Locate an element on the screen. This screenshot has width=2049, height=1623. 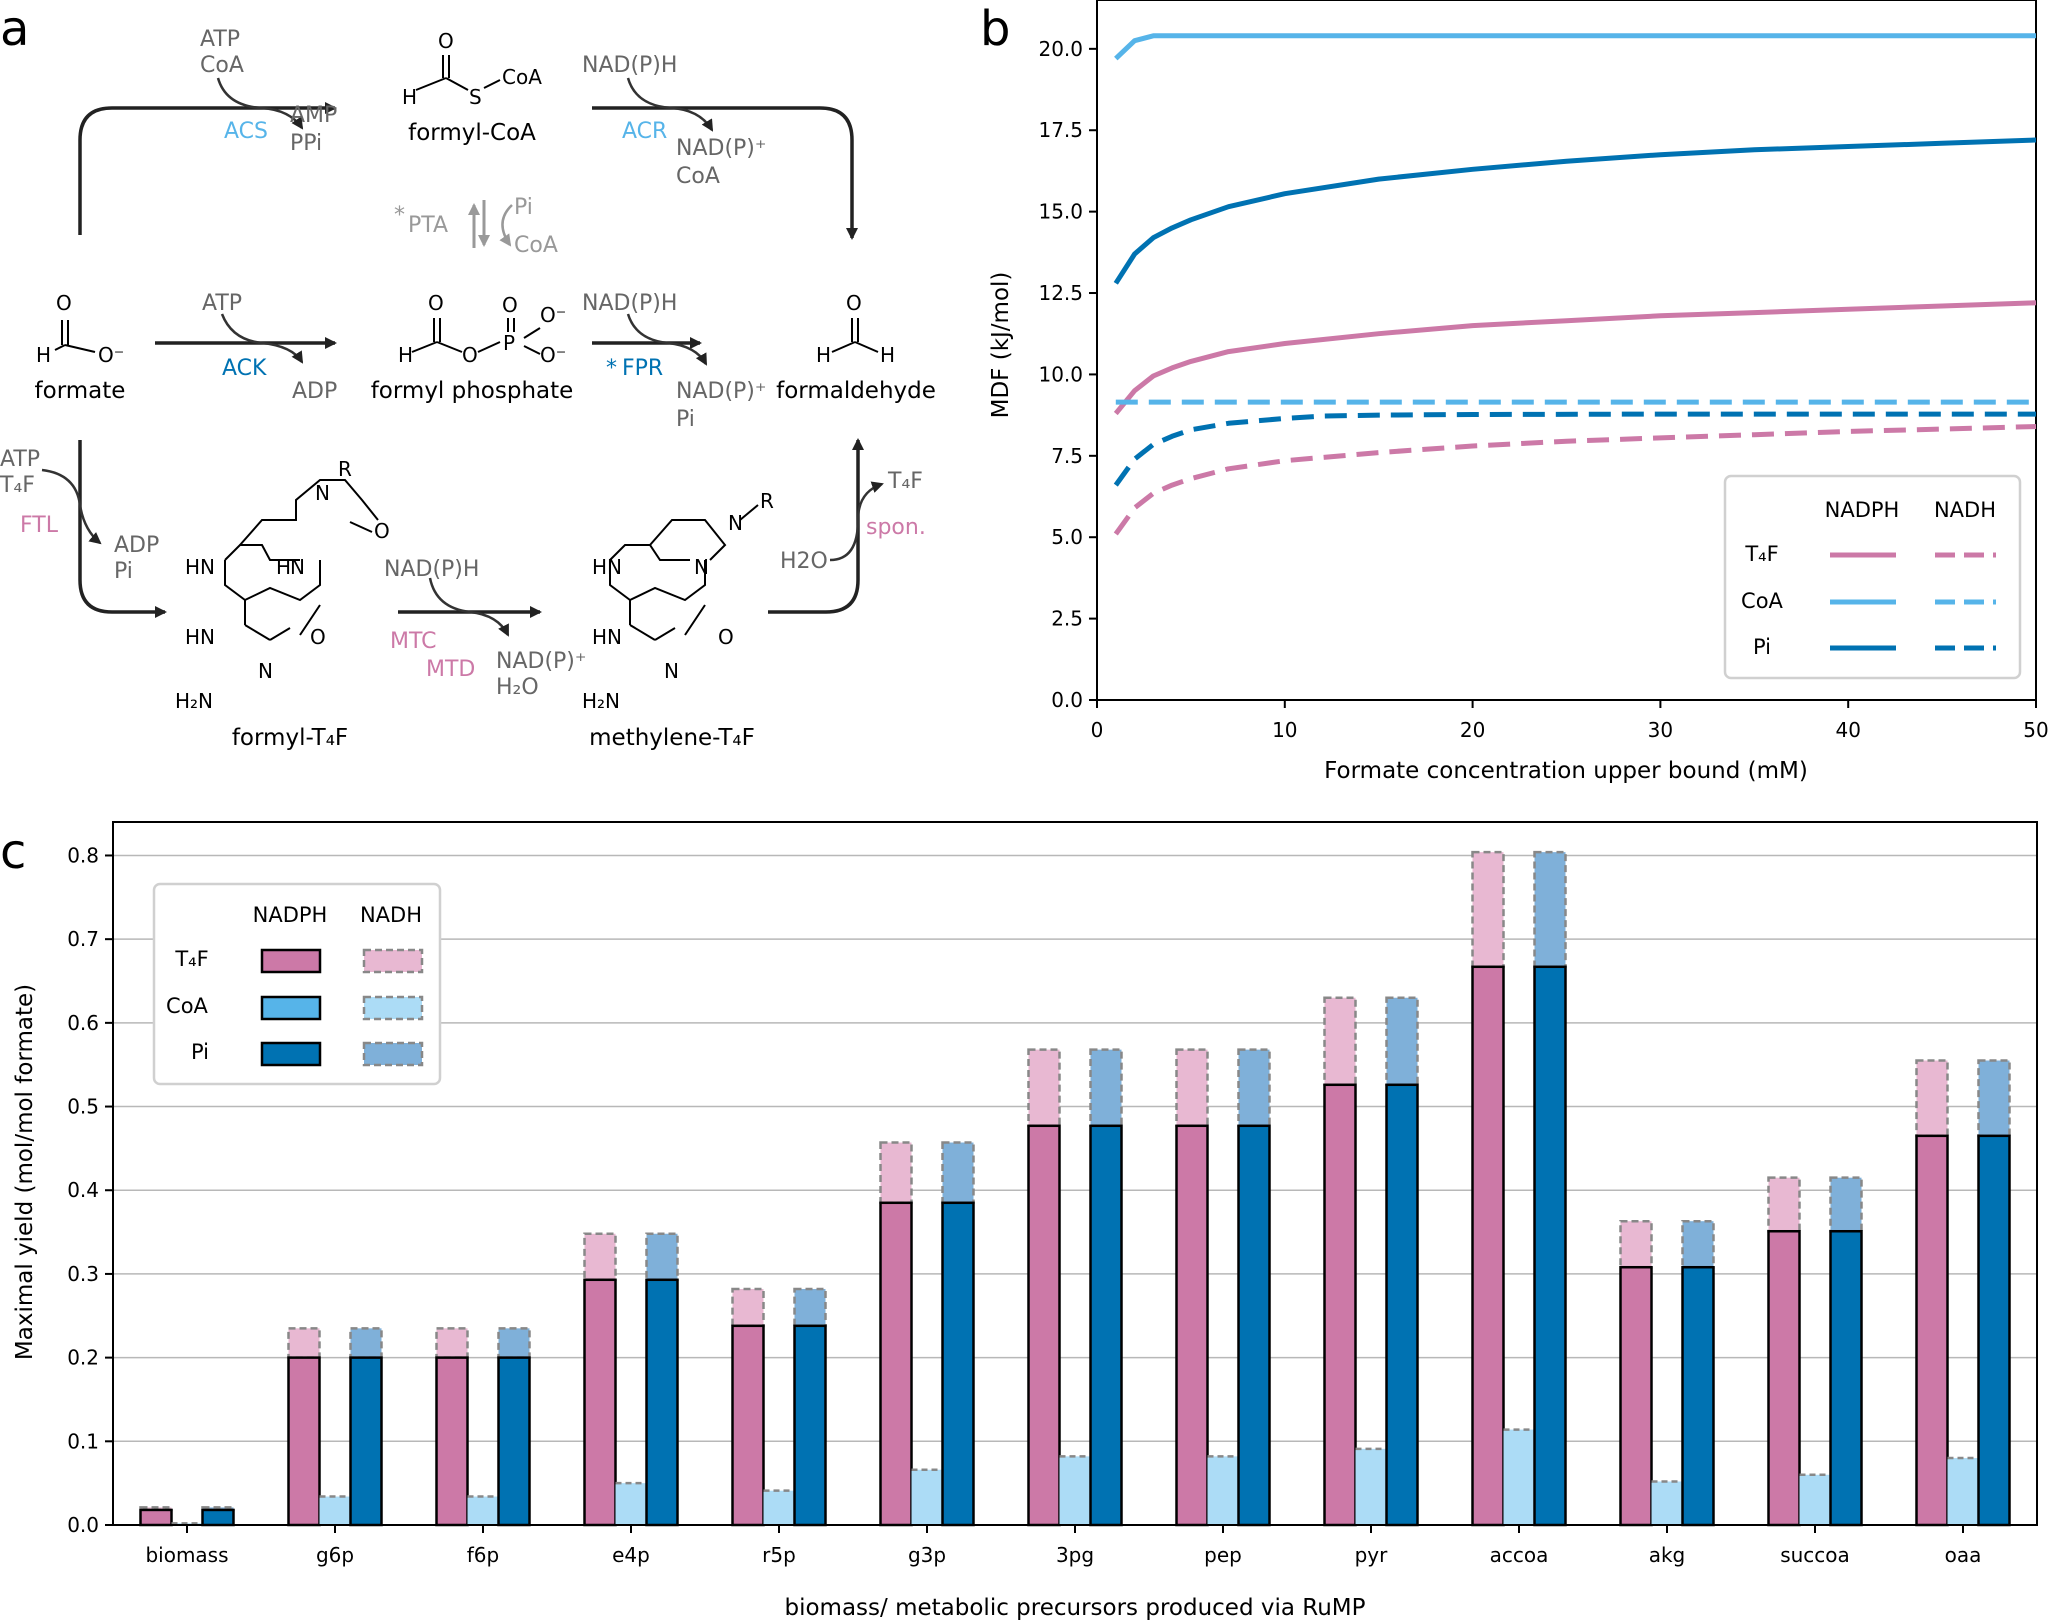
chart-b-xtick-label: 40 is located at coordinates (1847, 730).